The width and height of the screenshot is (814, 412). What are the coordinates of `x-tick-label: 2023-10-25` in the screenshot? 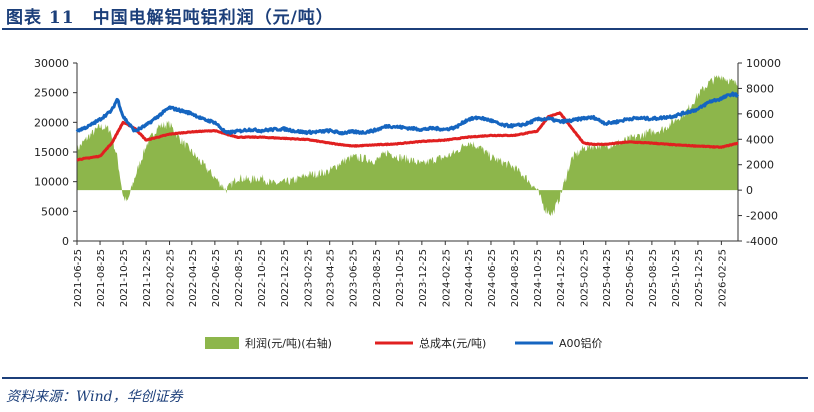 It's located at (400, 278).